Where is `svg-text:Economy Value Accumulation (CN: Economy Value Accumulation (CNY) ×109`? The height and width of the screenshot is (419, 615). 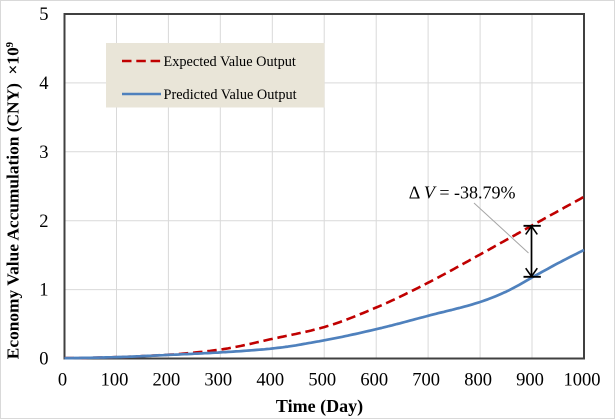
svg-text:Economy Value Accumulation (CN: Economy Value Accumulation (CNY) ×109 is located at coordinates (12, 200).